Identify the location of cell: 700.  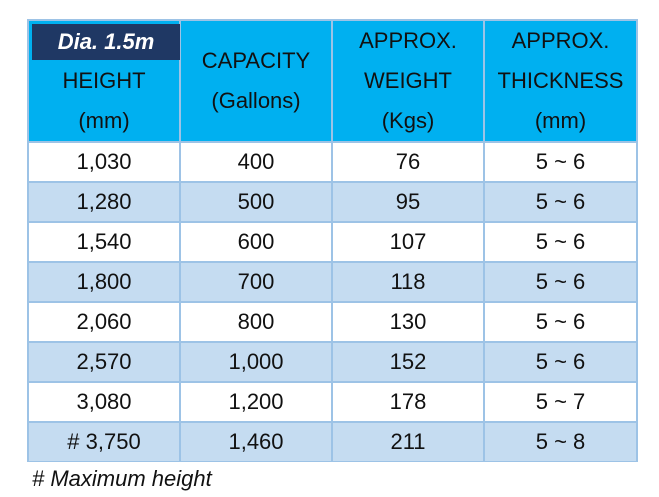
(256, 282).